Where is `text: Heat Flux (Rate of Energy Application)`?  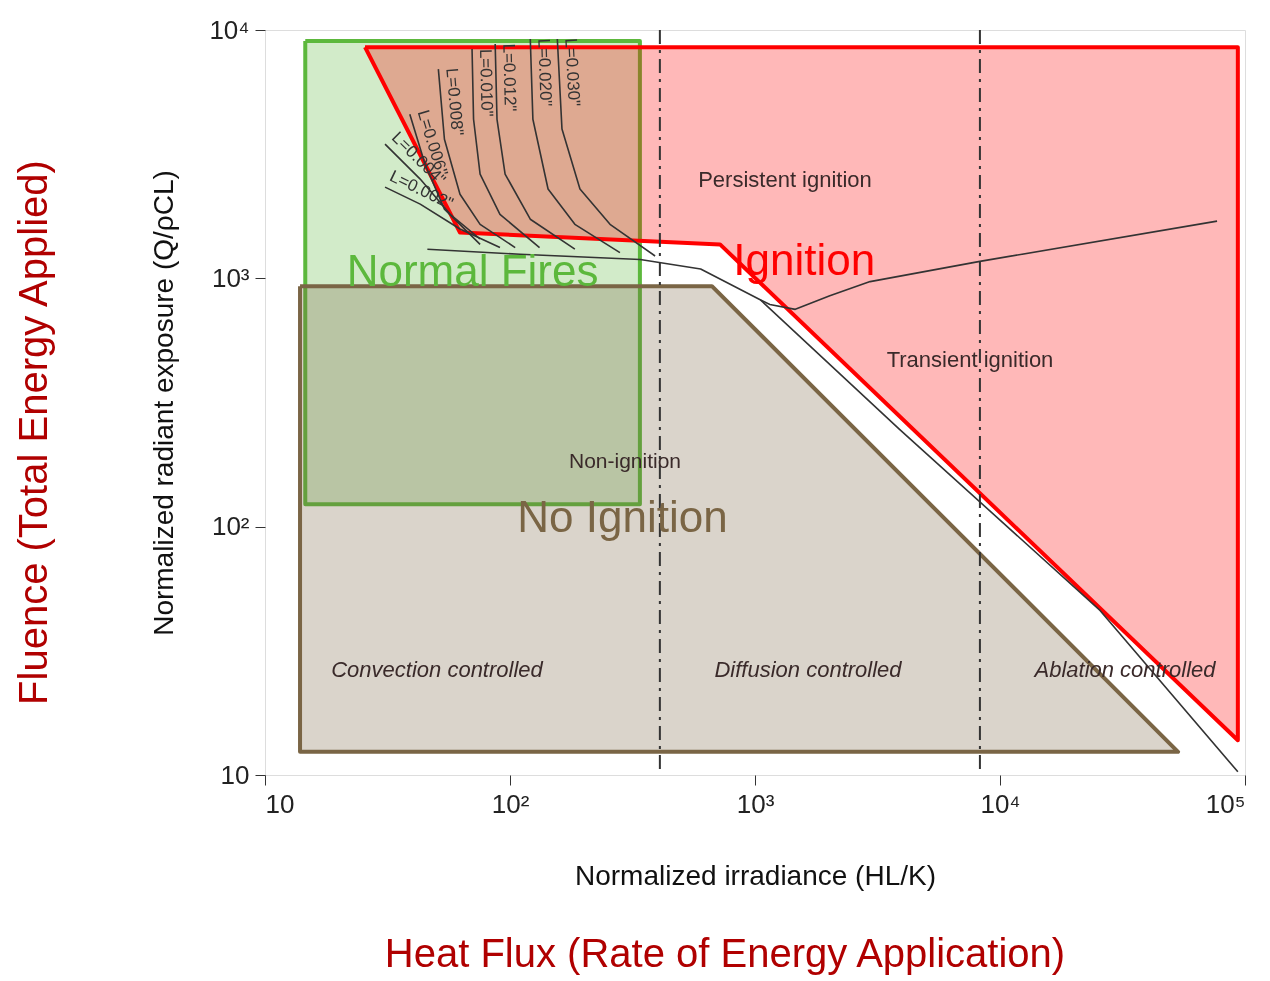
text: Heat Flux (Rate of Energy Application) is located at coordinates (725, 953).